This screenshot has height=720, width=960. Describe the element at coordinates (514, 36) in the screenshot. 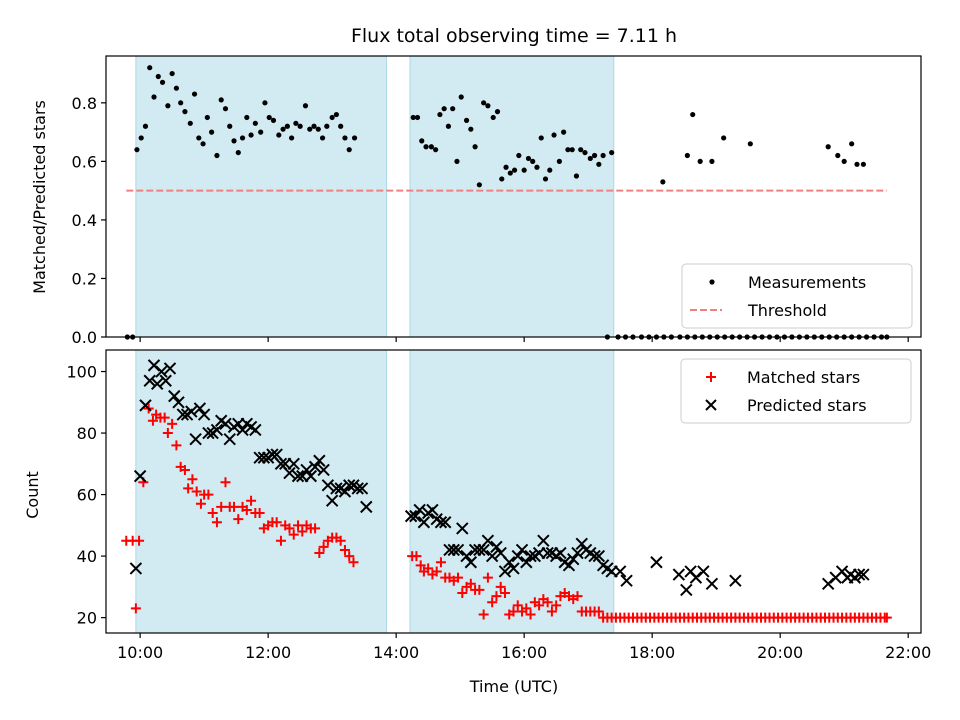

I see `chart-title: Flux total observing time = 7.11 h` at that location.